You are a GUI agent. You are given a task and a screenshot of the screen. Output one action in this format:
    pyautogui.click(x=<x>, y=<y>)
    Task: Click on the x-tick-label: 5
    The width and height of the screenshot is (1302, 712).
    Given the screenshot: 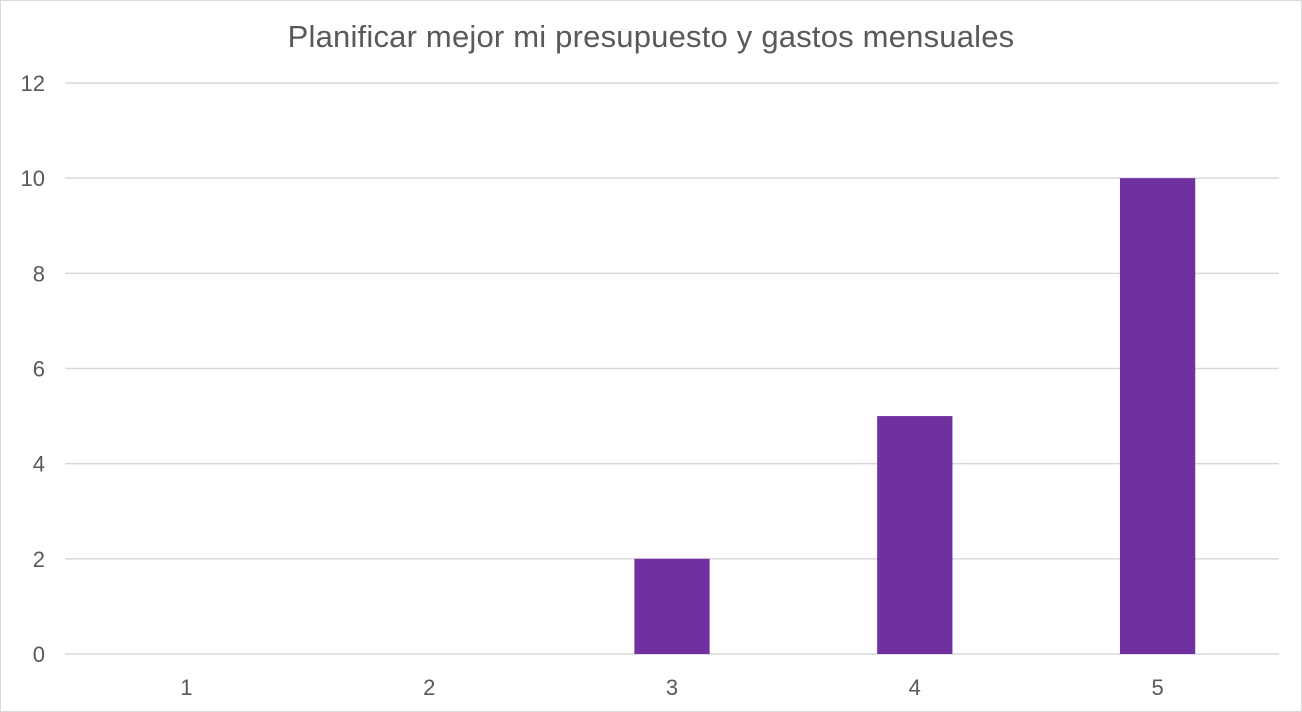 What is the action you would take?
    pyautogui.click(x=1157, y=687)
    